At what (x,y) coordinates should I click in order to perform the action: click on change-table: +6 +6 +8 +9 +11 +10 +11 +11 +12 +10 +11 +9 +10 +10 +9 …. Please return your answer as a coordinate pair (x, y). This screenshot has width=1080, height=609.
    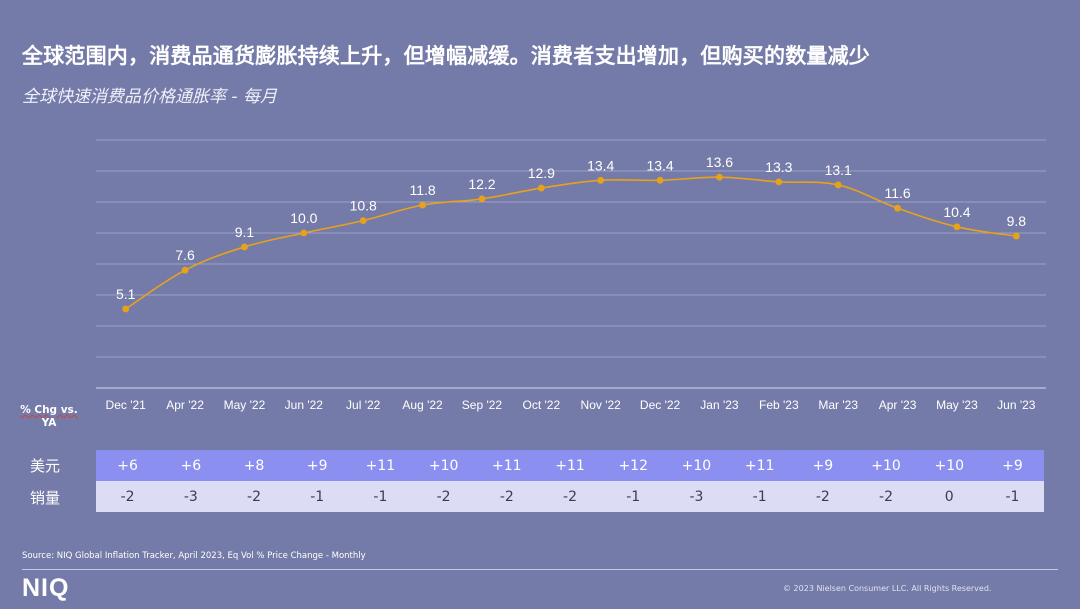
    Looking at the image, I should click on (570, 481).